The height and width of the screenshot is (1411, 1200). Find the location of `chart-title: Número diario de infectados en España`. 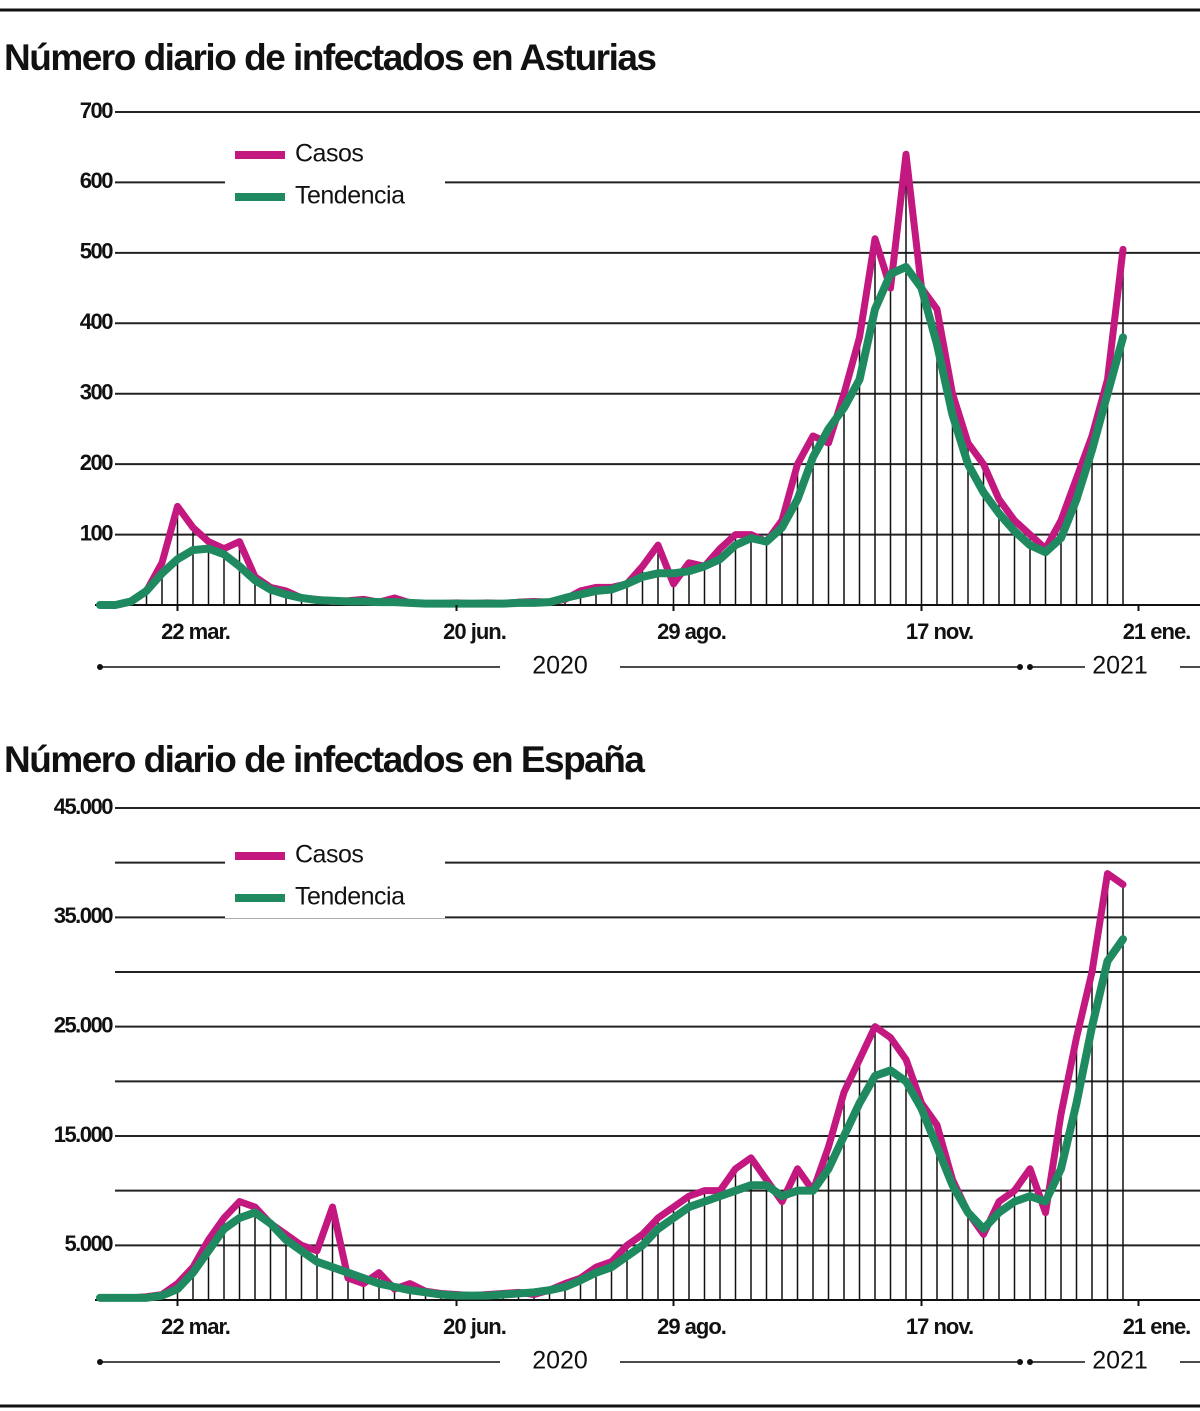

chart-title: Número diario de infectados en España is located at coordinates (324, 759).